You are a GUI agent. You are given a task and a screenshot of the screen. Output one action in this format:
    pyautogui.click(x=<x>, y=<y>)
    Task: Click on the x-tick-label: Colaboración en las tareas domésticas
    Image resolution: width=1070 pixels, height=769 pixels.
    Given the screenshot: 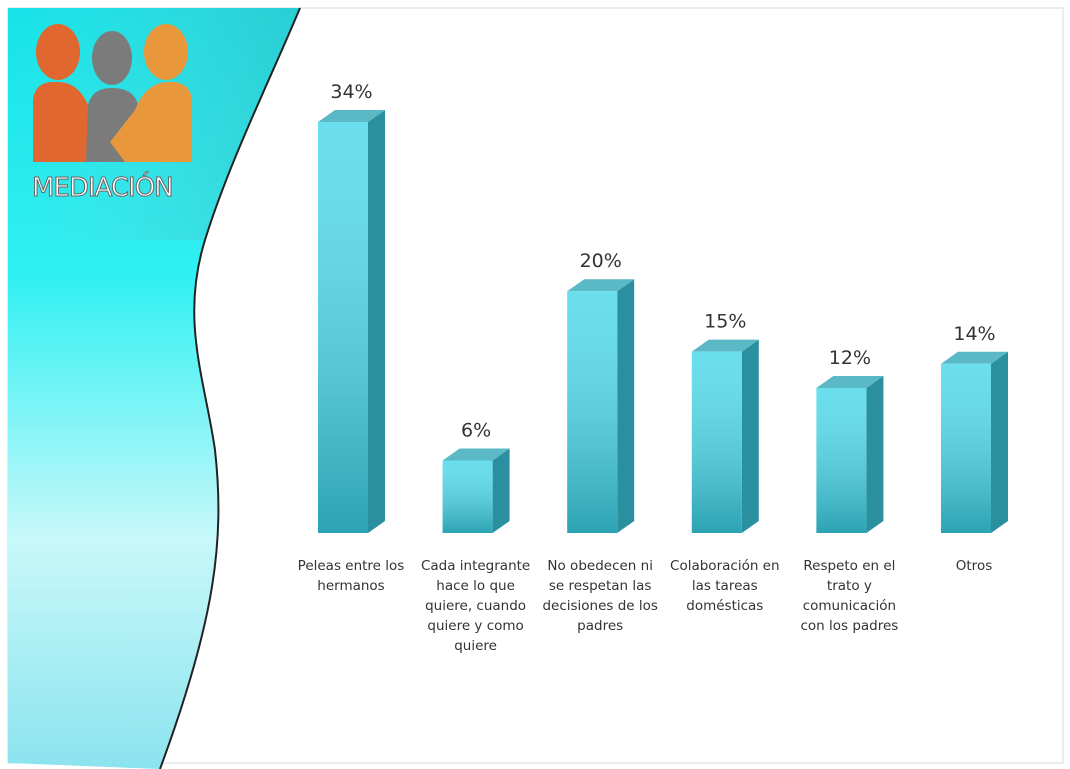 What is the action you would take?
    pyautogui.click(x=725, y=586)
    